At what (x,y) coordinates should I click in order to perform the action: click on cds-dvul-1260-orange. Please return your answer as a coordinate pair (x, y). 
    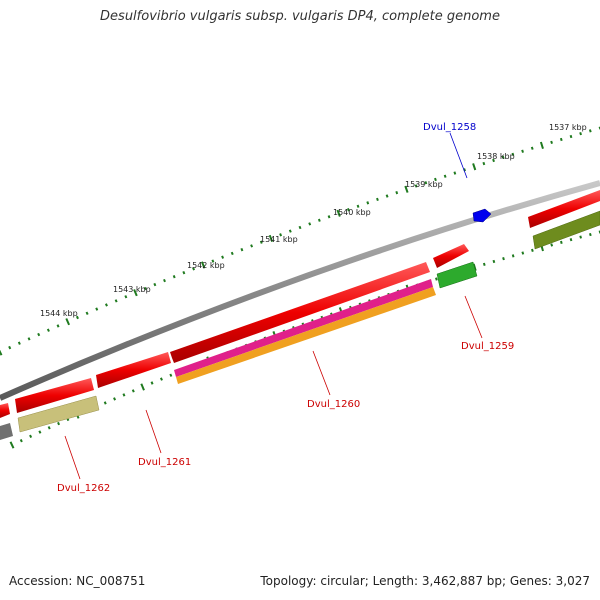
    Looking at the image, I should click on (306, 335).